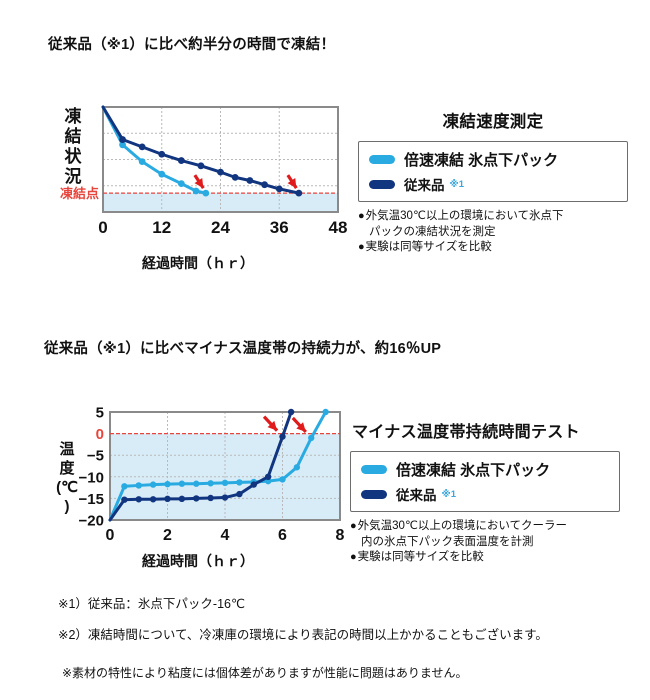  I want to click on legend-swatch-new-product, so click(374, 469).